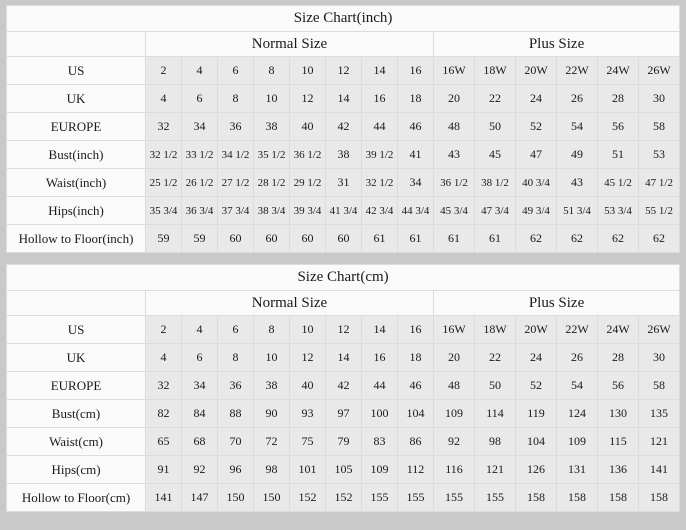 This screenshot has height=530, width=686. I want to click on table-cell: 16W, so click(454, 70).